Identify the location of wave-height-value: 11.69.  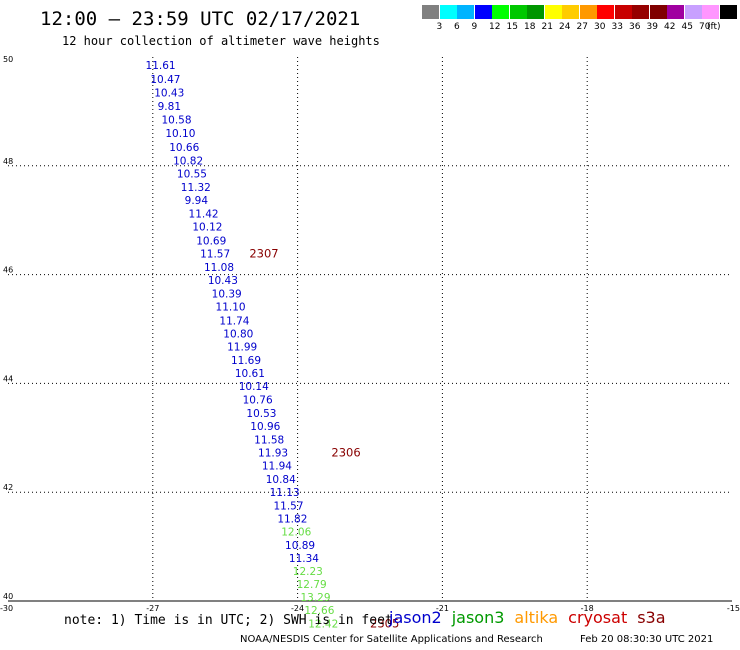
(246, 361).